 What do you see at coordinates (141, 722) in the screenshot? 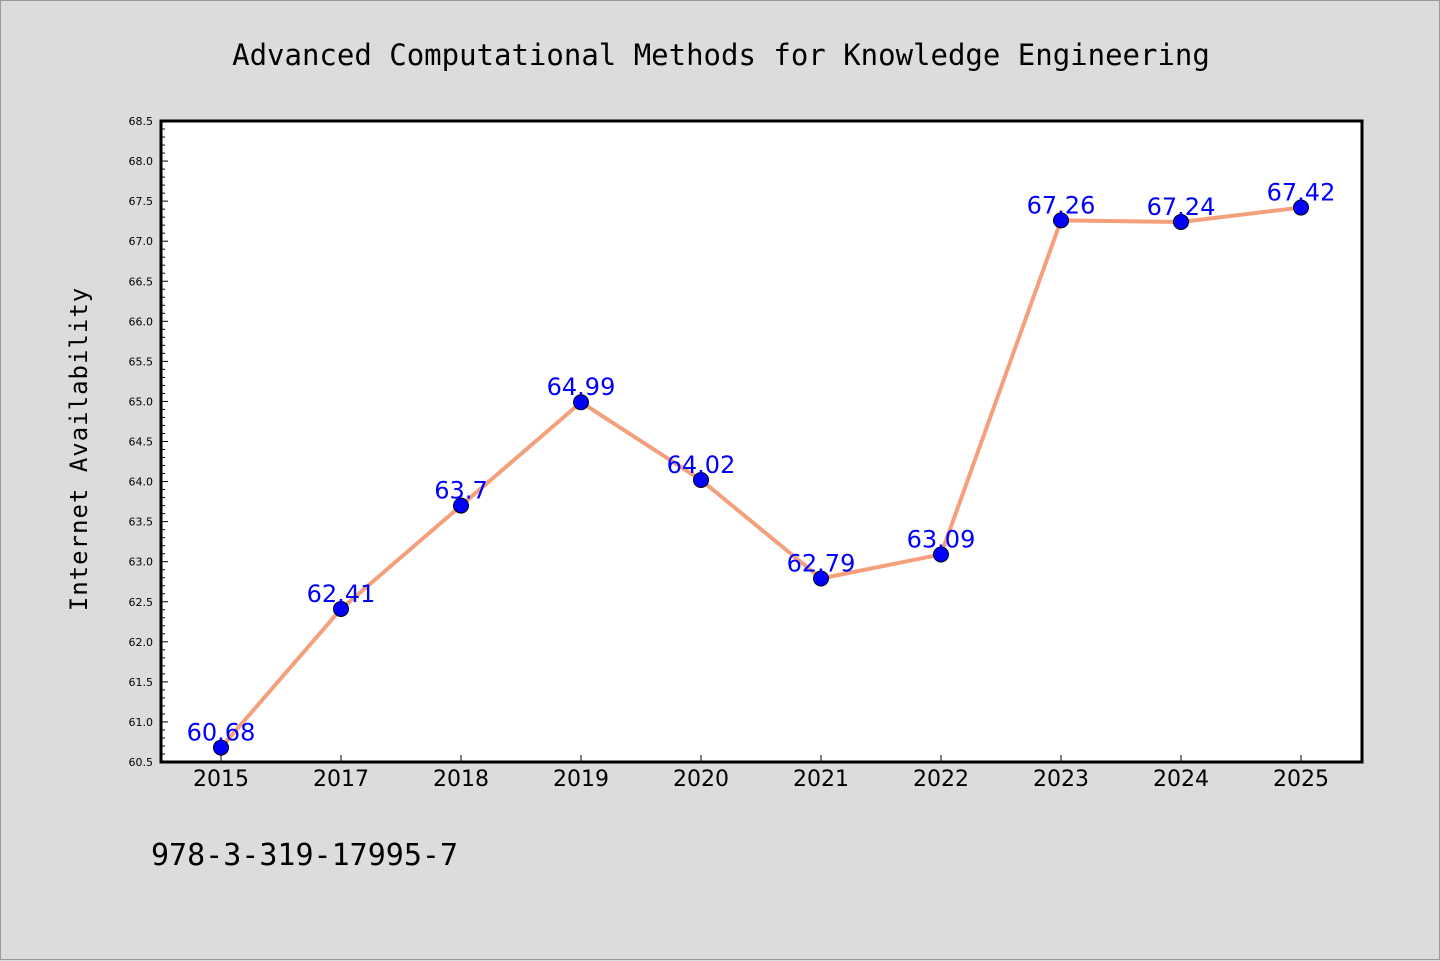
I see `y-tick-label: 61.0` at bounding box center [141, 722].